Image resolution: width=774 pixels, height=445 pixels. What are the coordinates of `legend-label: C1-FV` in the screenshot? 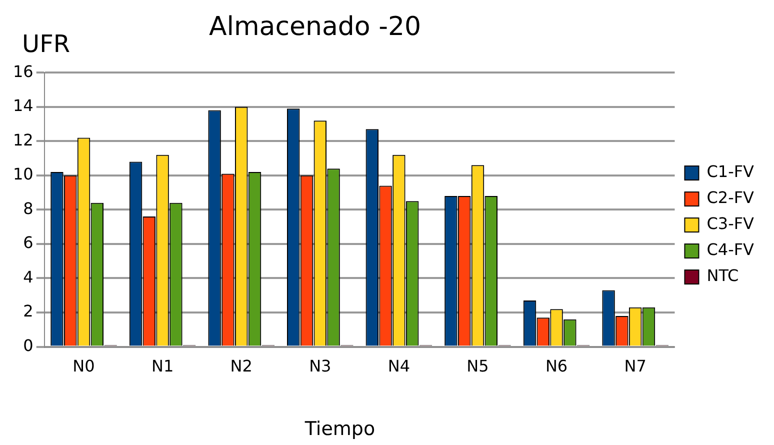 It's located at (730, 172).